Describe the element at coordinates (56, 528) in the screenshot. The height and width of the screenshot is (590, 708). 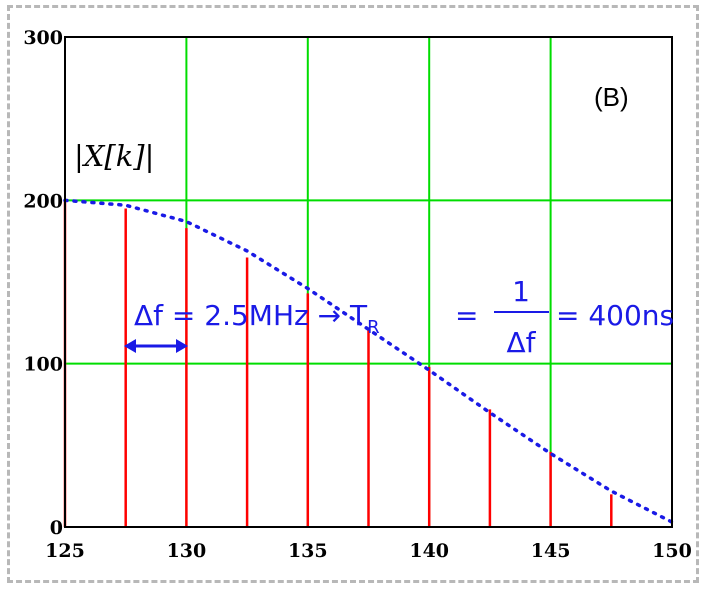
I see `y-tick-0: 0` at that location.